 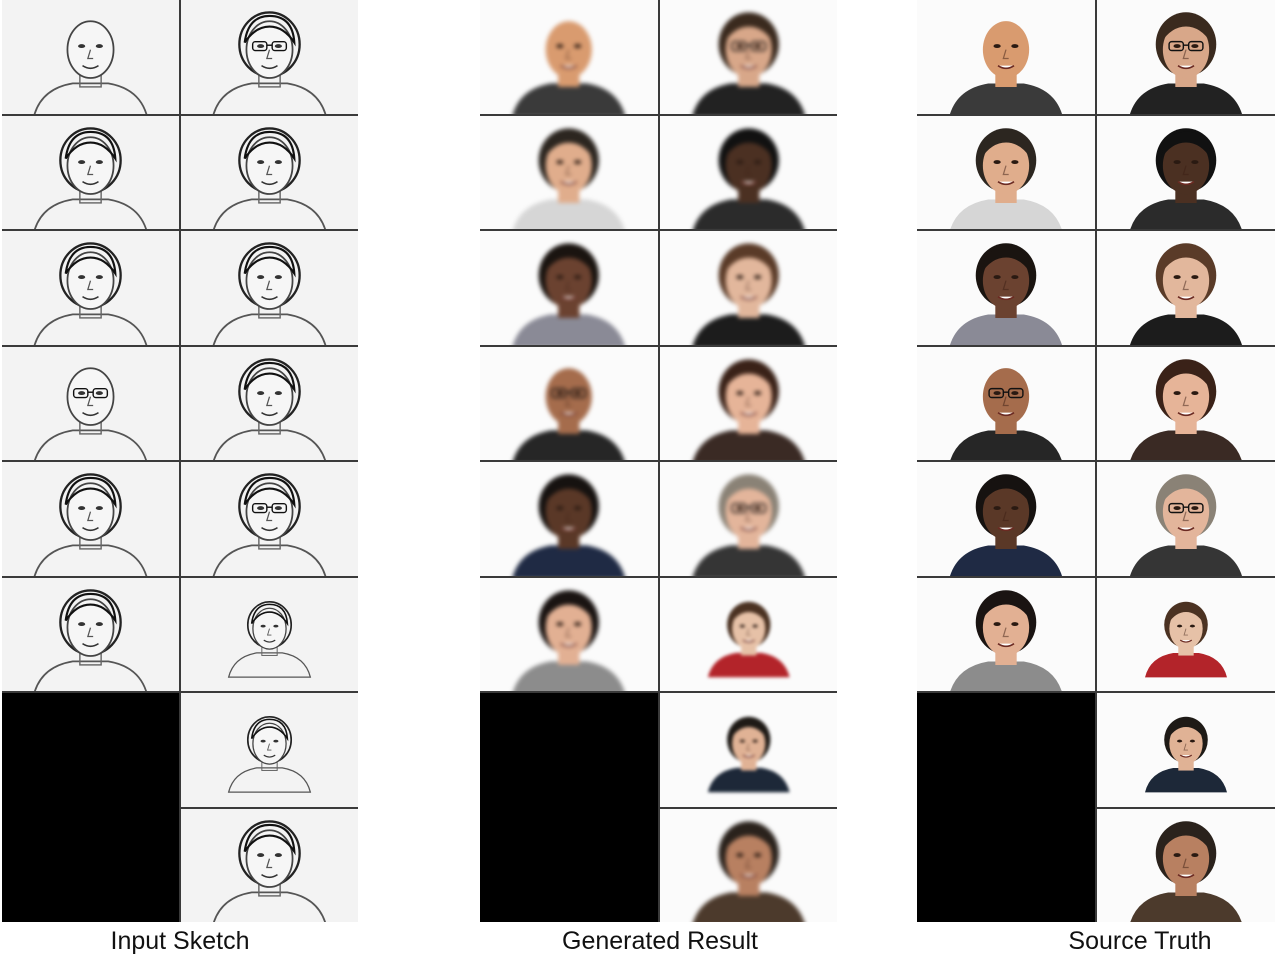 I want to click on input-sketch-label: Input Sketch, so click(x=180, y=941).